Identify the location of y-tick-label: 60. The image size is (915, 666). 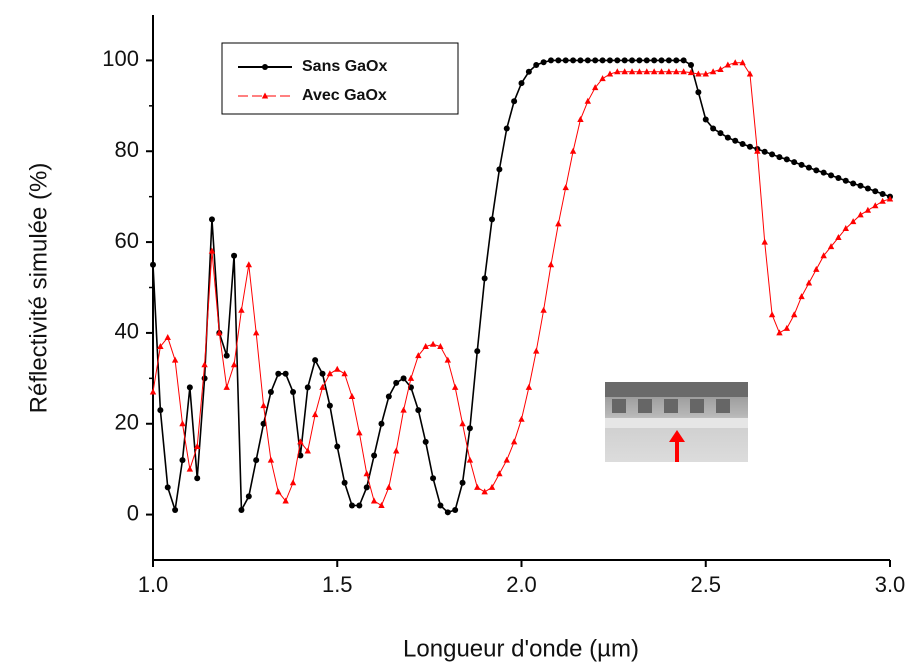
(127, 240).